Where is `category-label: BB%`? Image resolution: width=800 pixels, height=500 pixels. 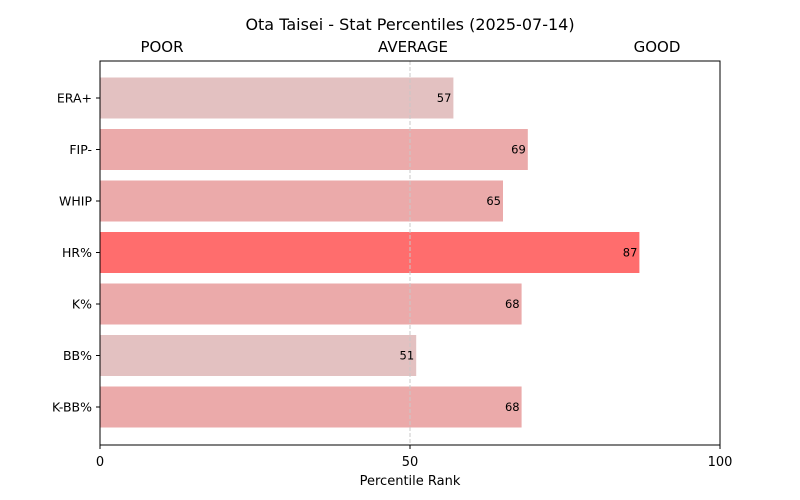 category-label: BB% is located at coordinates (77, 355).